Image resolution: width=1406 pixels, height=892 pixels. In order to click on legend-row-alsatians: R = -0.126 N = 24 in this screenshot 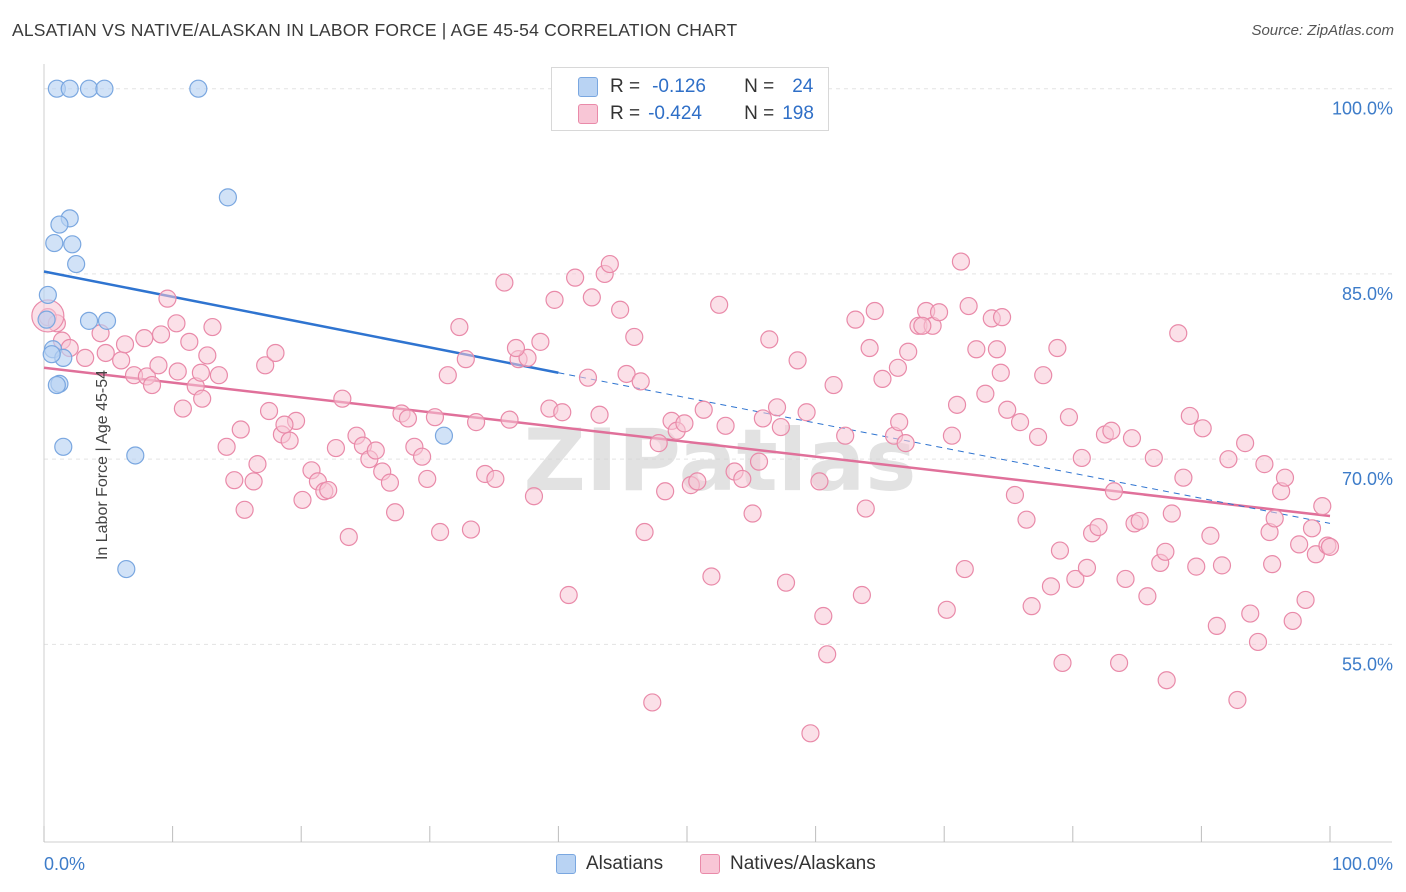, I will do `click(682, 87)`.